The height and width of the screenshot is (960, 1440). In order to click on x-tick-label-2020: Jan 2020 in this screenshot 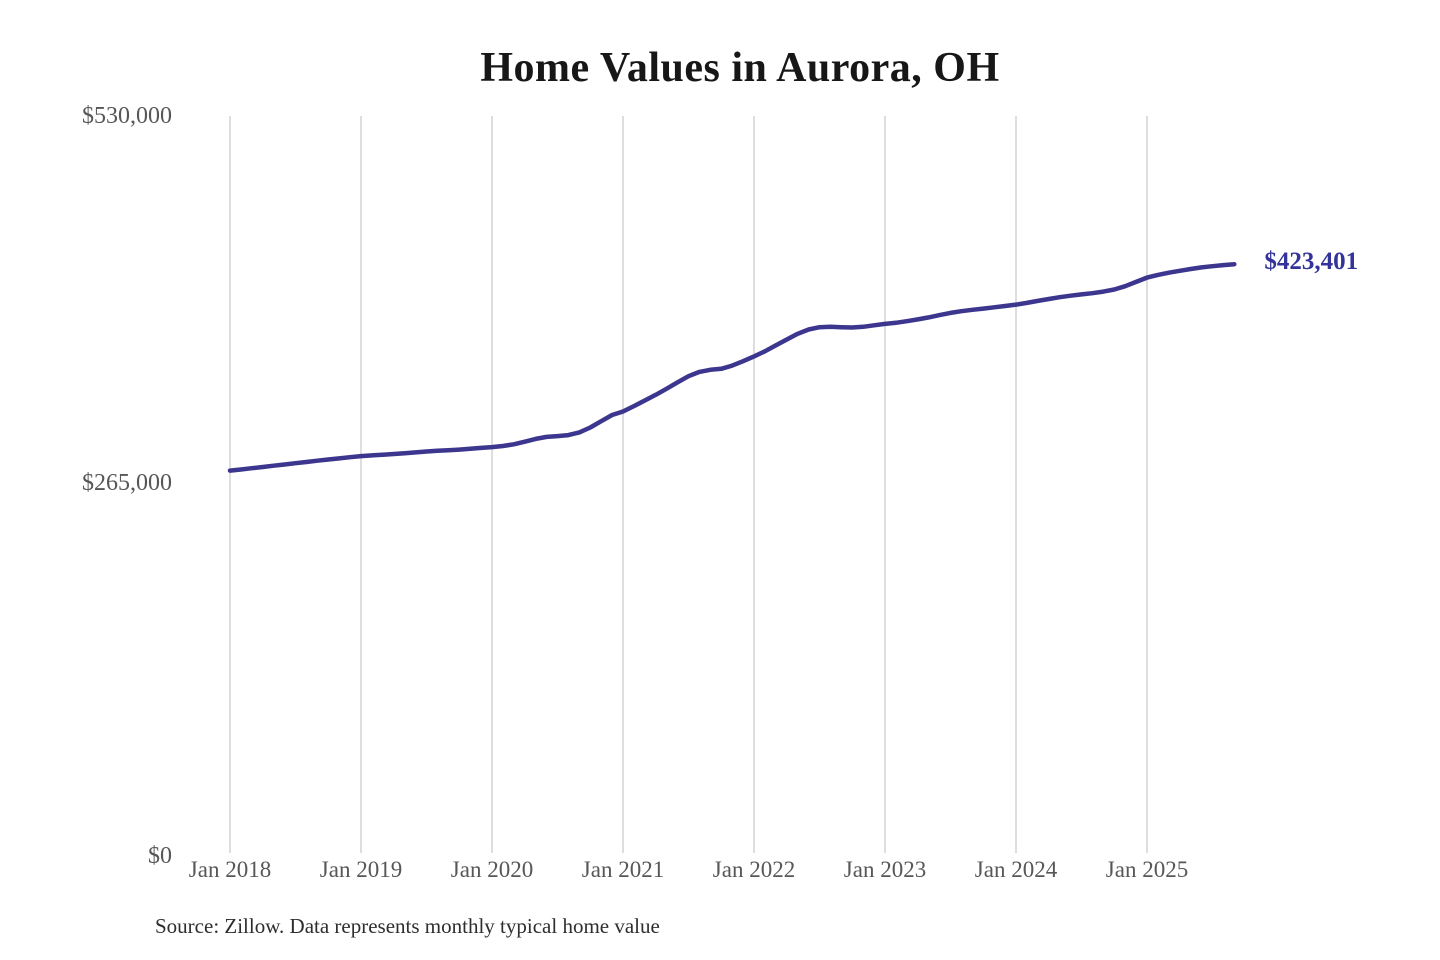, I will do `click(492, 869)`.